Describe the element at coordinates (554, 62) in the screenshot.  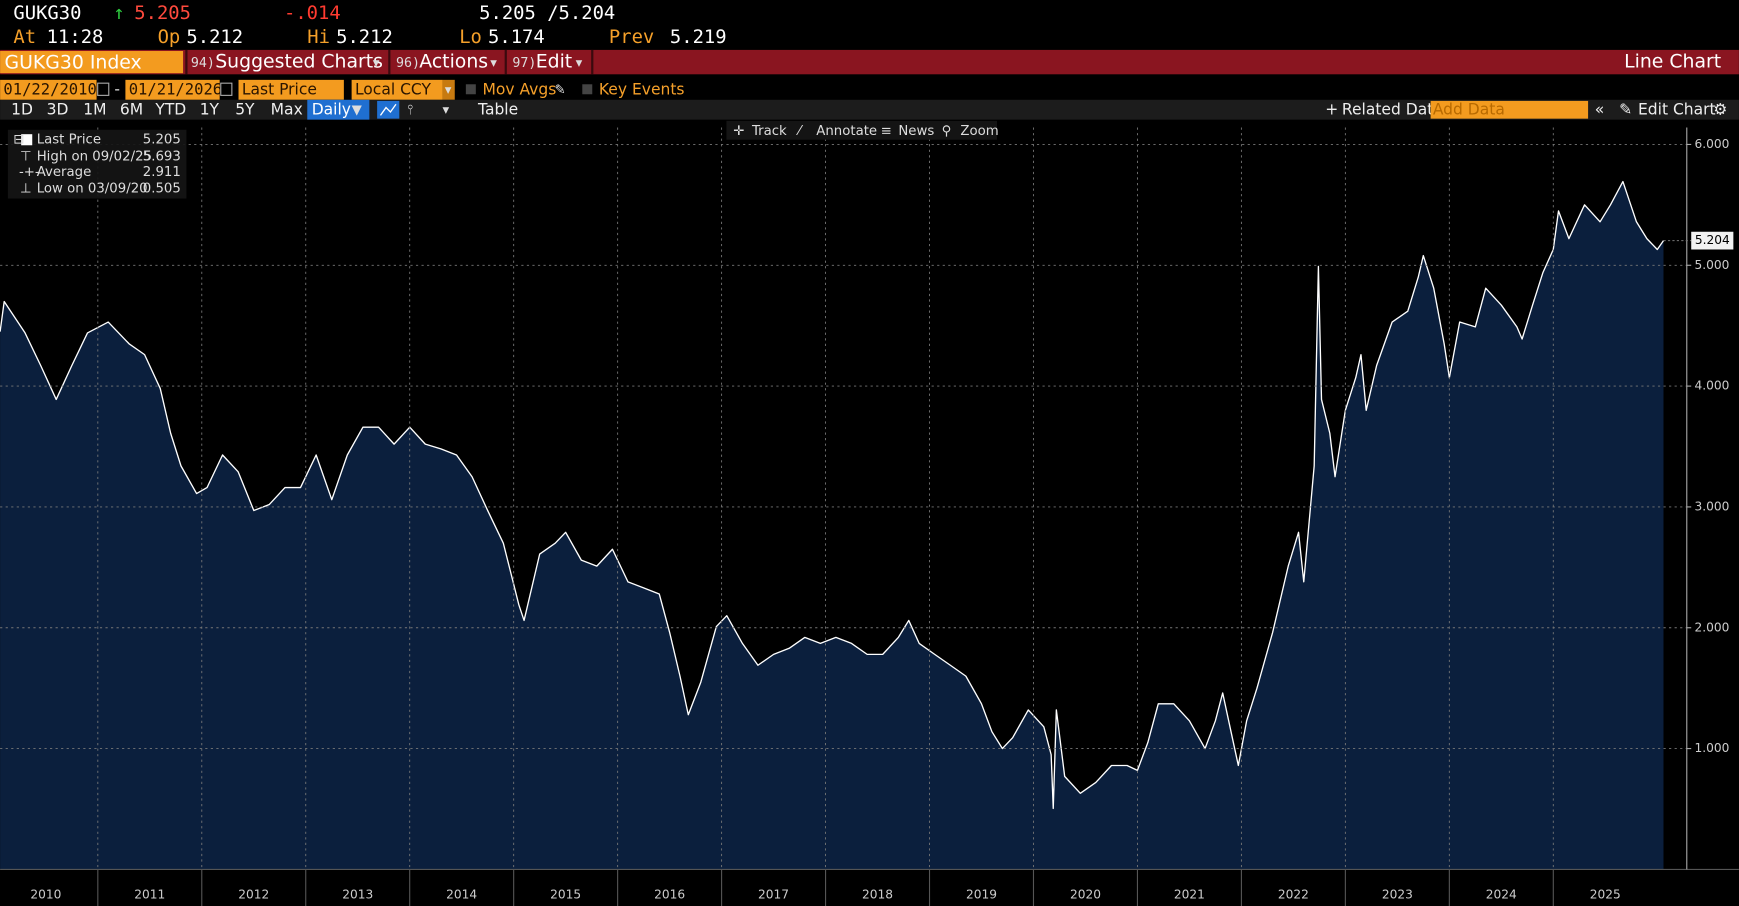
I see `menu-item: Edit` at that location.